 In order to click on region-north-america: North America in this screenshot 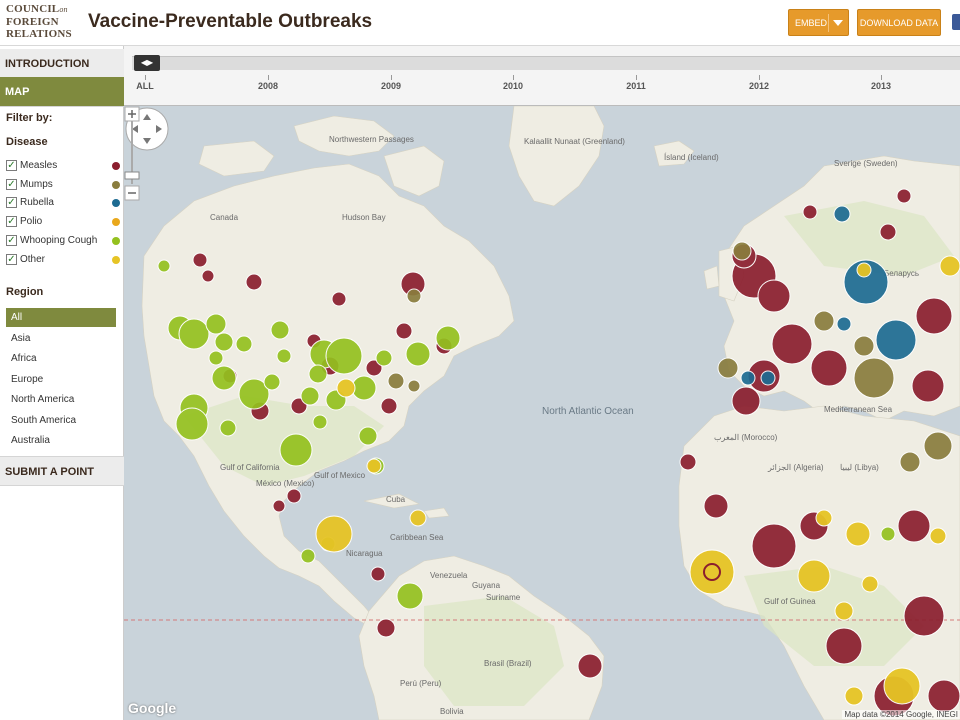, I will do `click(43, 399)`.